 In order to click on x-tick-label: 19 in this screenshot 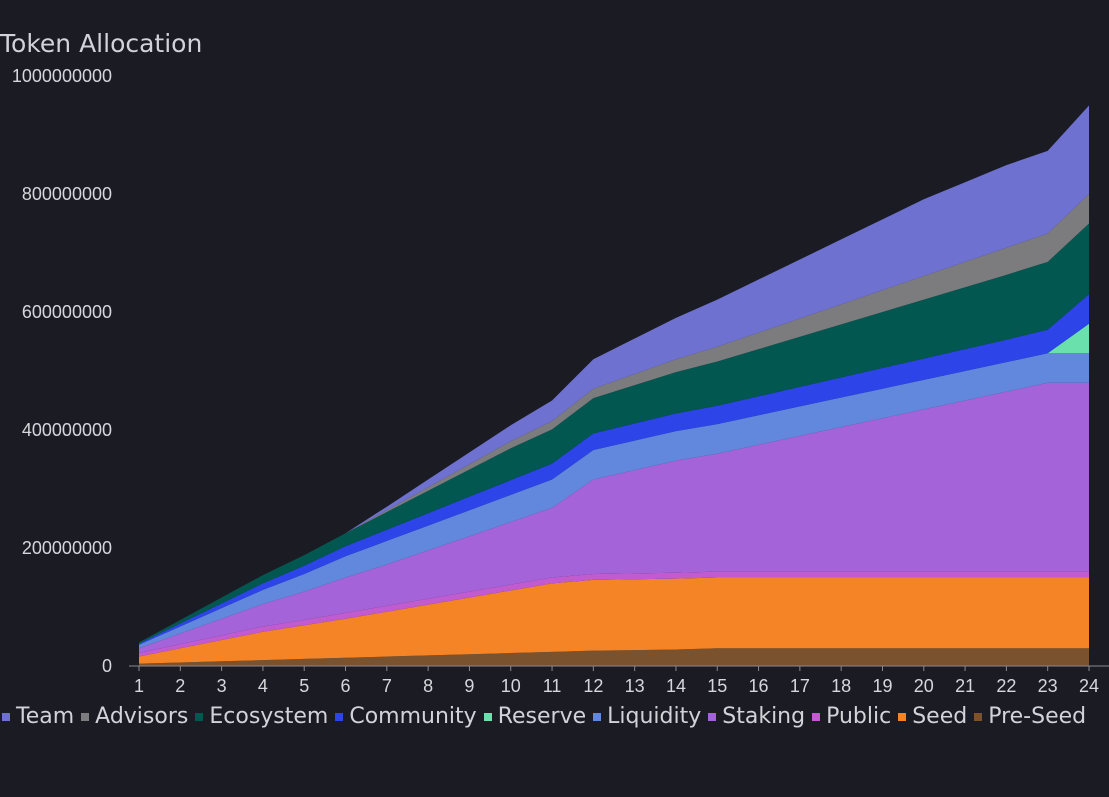, I will do `click(882, 686)`.